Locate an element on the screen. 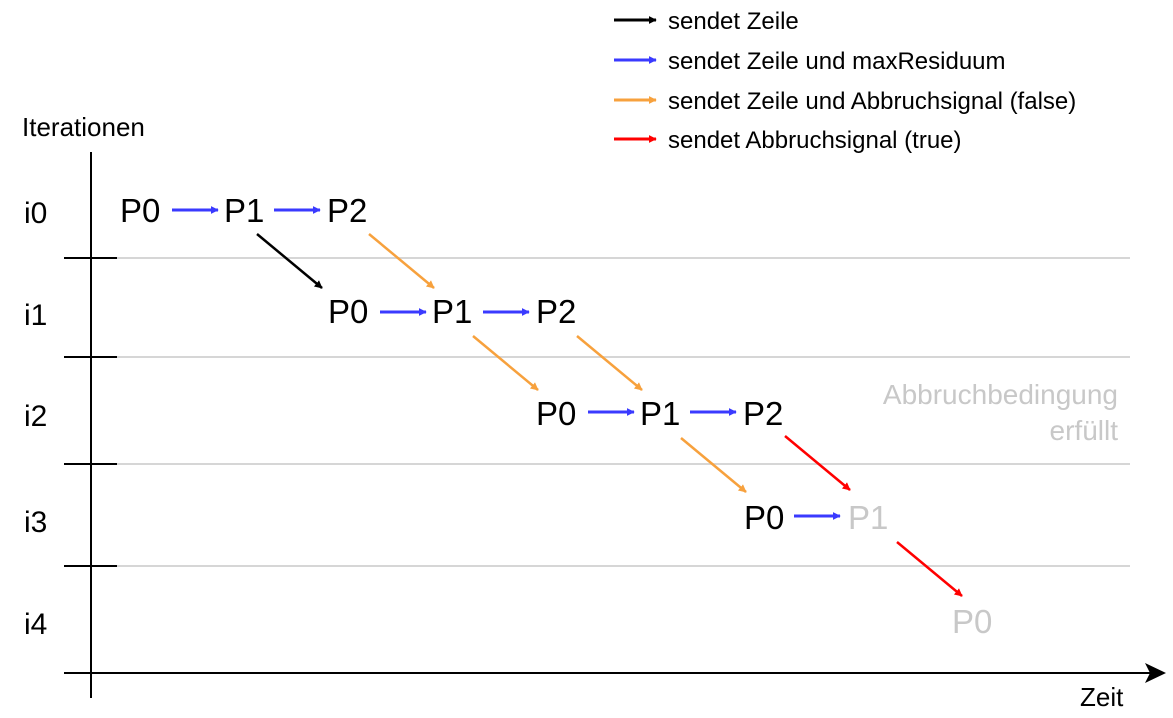  termination-note-line2: erfüllt is located at coordinates (1084, 430).